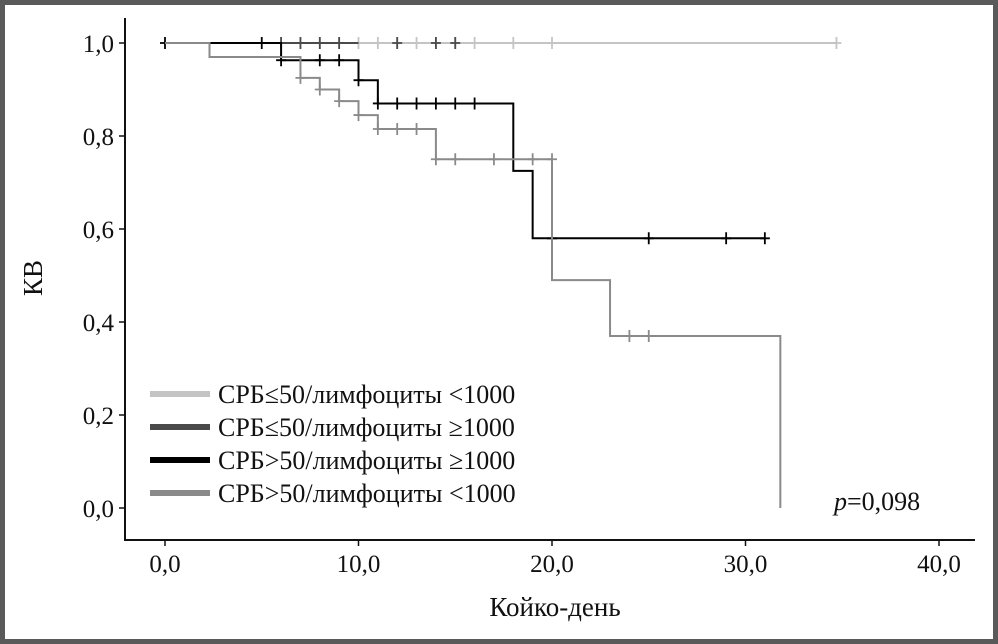 Image resolution: width=998 pixels, height=644 pixels. What do you see at coordinates (98, 44) in the screenshot?
I see `y-tick-label: 1,0` at bounding box center [98, 44].